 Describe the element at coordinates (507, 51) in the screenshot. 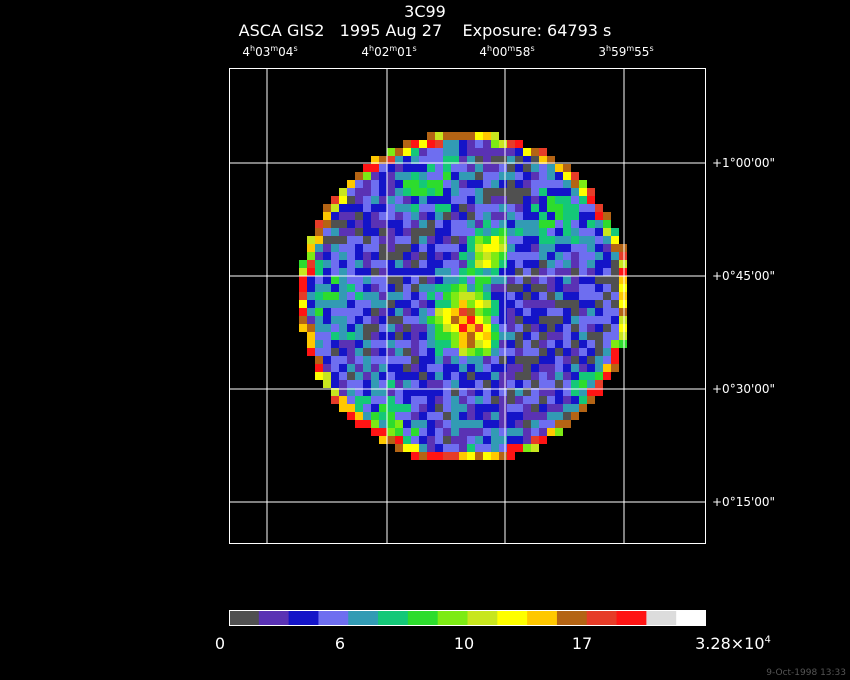

I see `ra-label: 4h00m58s` at that location.